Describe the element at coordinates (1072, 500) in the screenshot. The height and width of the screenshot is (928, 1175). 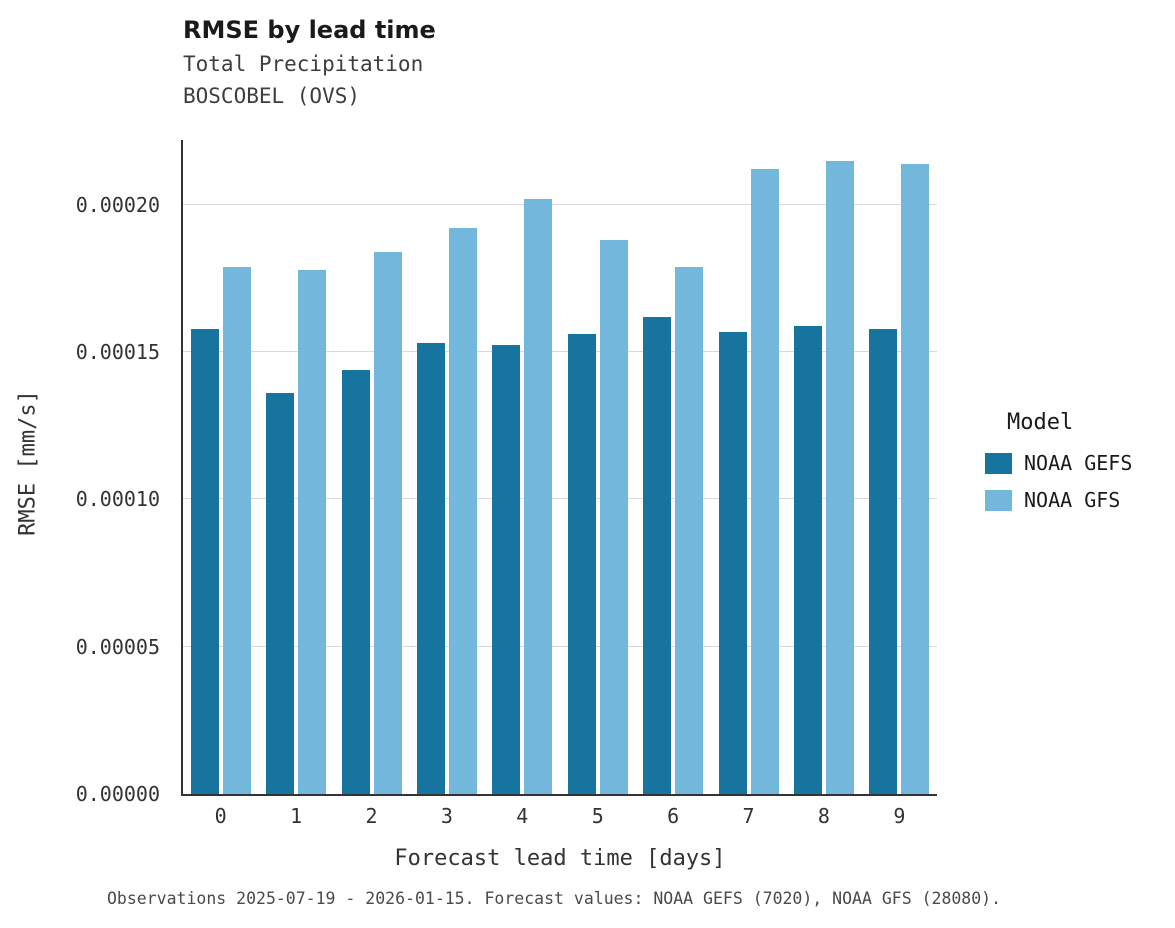
I see `legend-label: NOAA GFS` at that location.